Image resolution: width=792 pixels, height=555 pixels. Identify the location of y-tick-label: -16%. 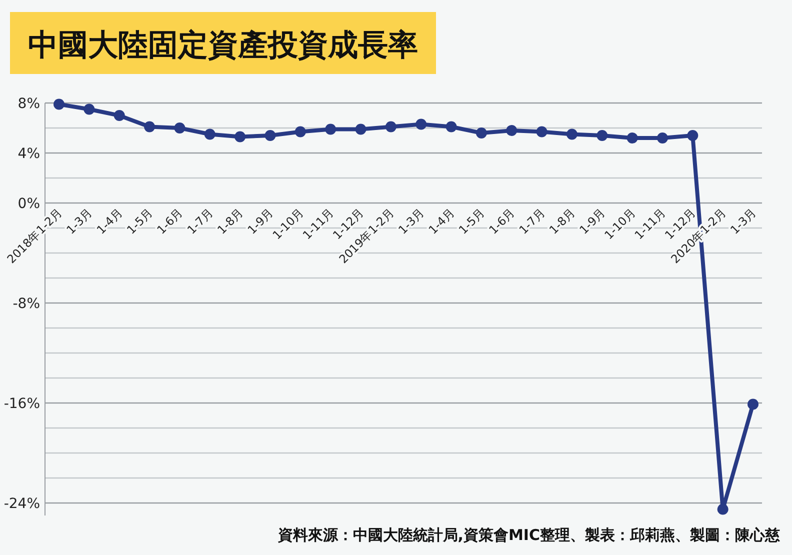
(22, 404).